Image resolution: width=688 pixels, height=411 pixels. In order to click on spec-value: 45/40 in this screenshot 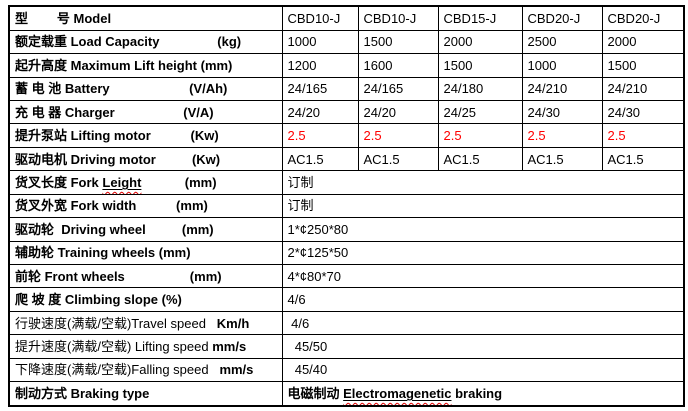, I will do `click(483, 370)`.